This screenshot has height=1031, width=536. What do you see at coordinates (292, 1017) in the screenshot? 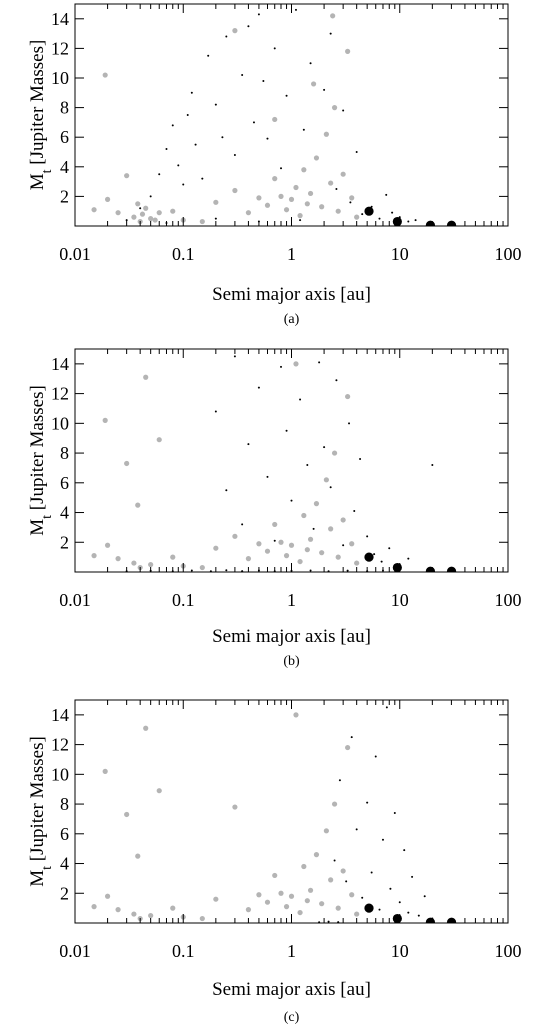
I see `panel-caption: (c)` at bounding box center [292, 1017].